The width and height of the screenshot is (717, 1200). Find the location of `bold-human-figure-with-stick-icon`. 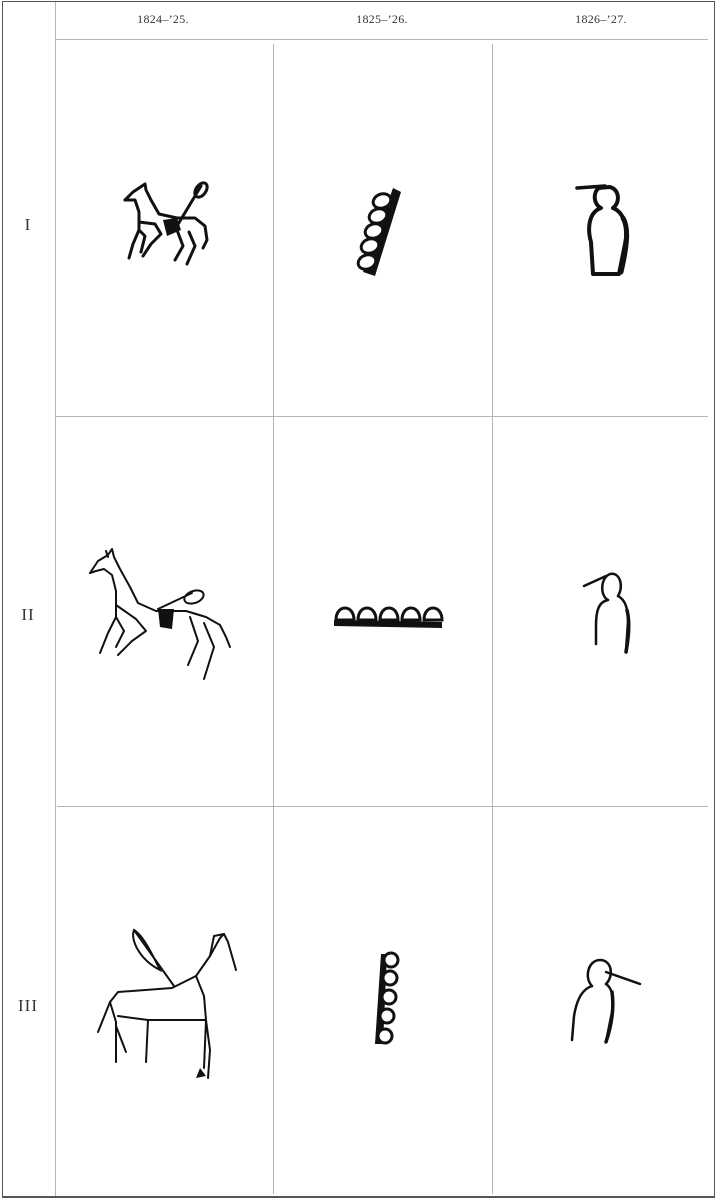

bold-human-figure-with-stick-icon is located at coordinates (605, 230).